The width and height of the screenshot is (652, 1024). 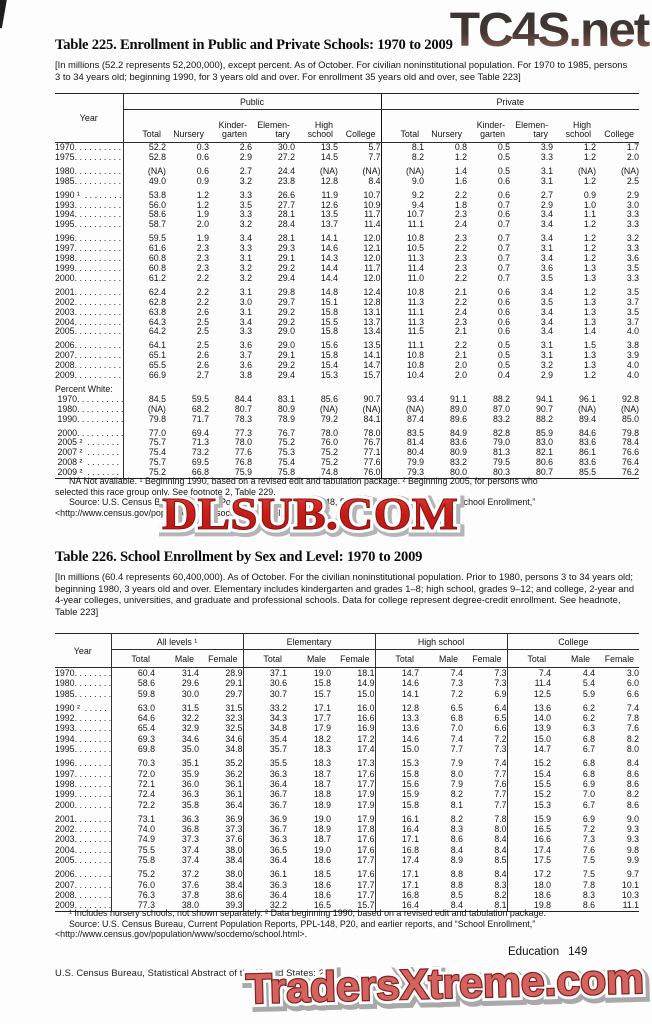 I want to click on data-cell: 15.7, so click(x=372, y=375).